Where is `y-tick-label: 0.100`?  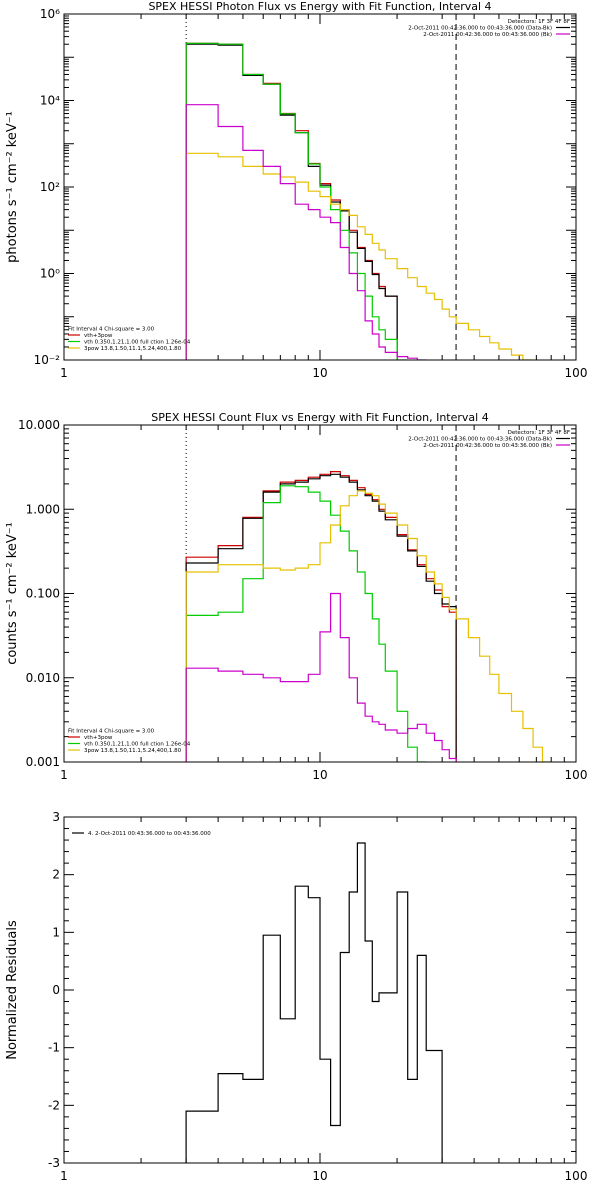 y-tick-label: 0.100 is located at coordinates (43, 594).